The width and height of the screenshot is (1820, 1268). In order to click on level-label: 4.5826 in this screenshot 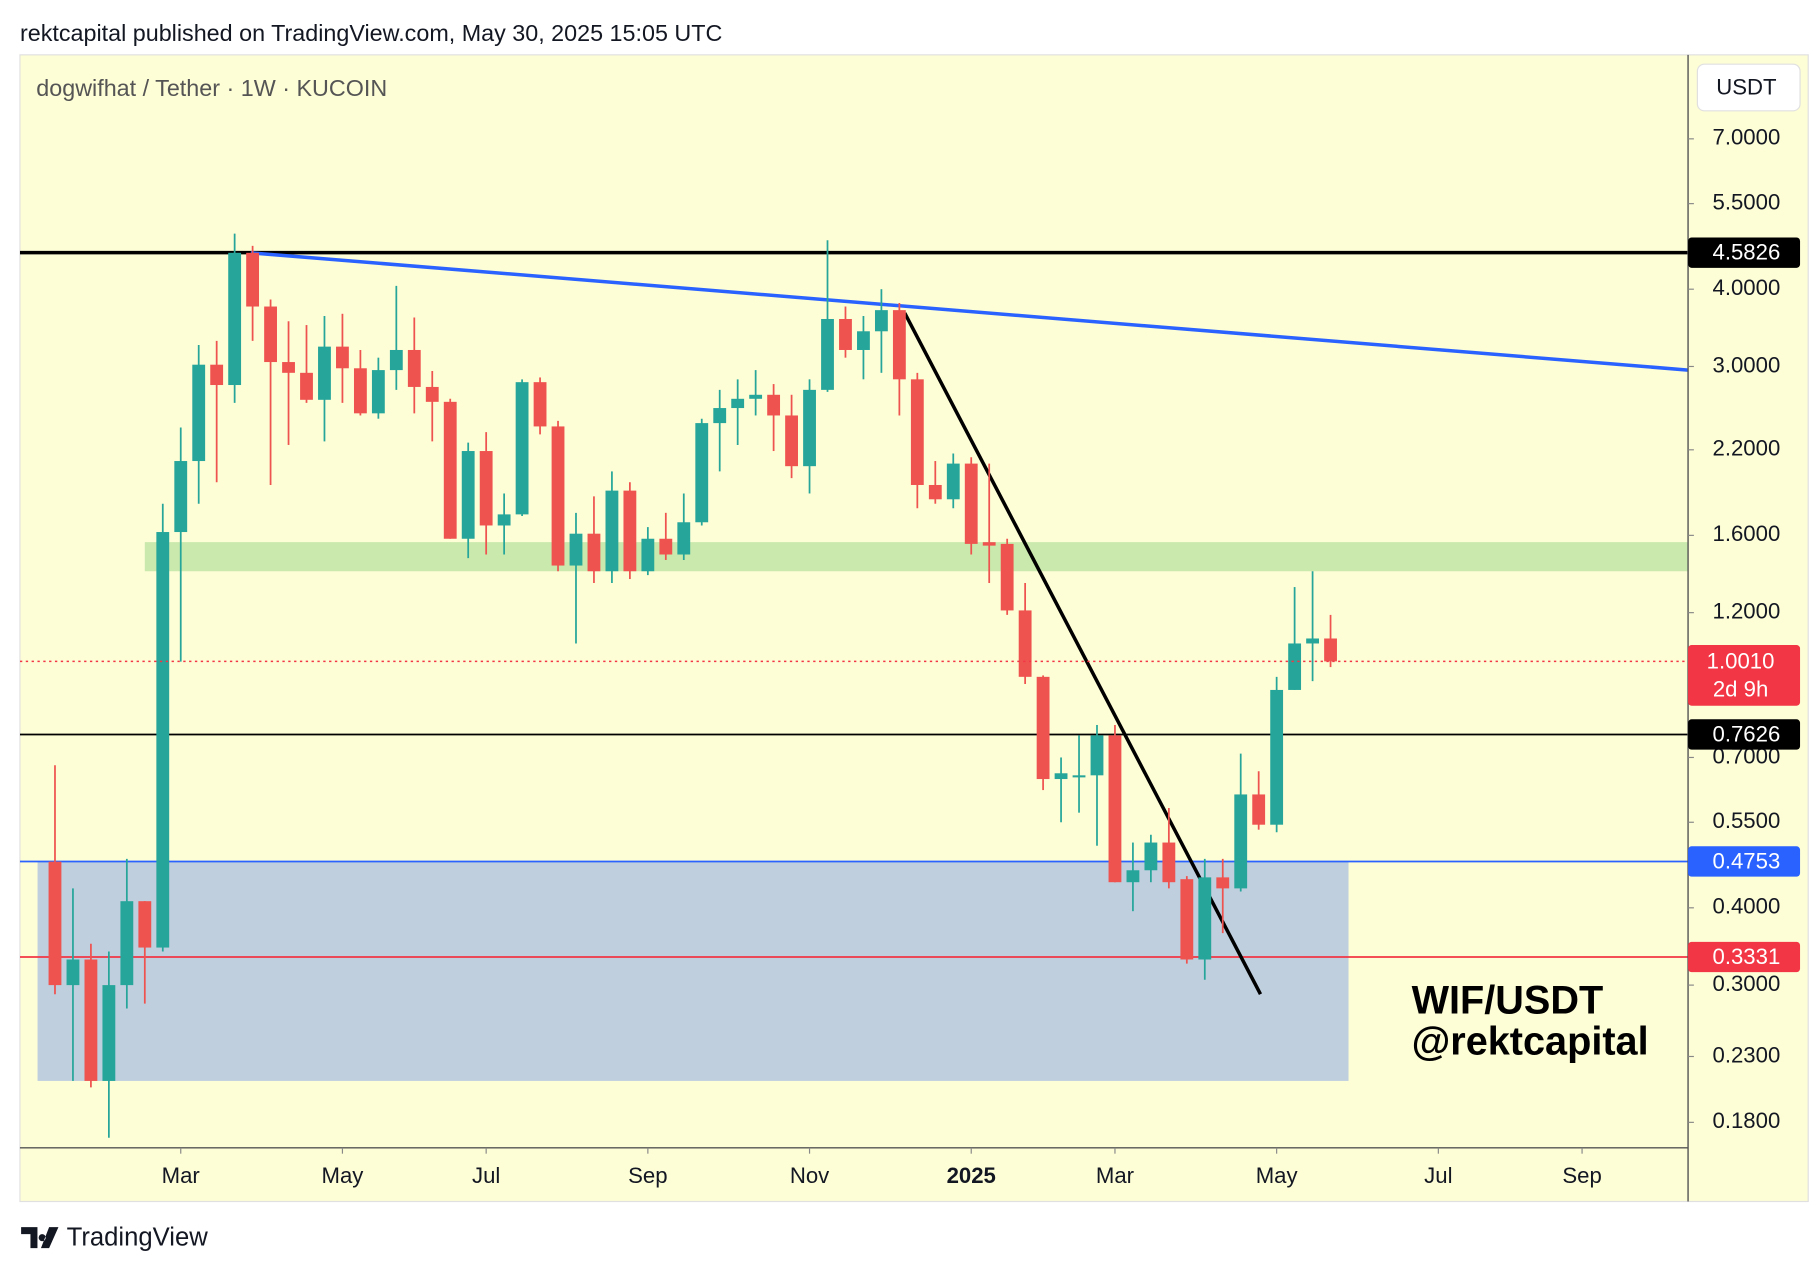, I will do `click(1746, 252)`.